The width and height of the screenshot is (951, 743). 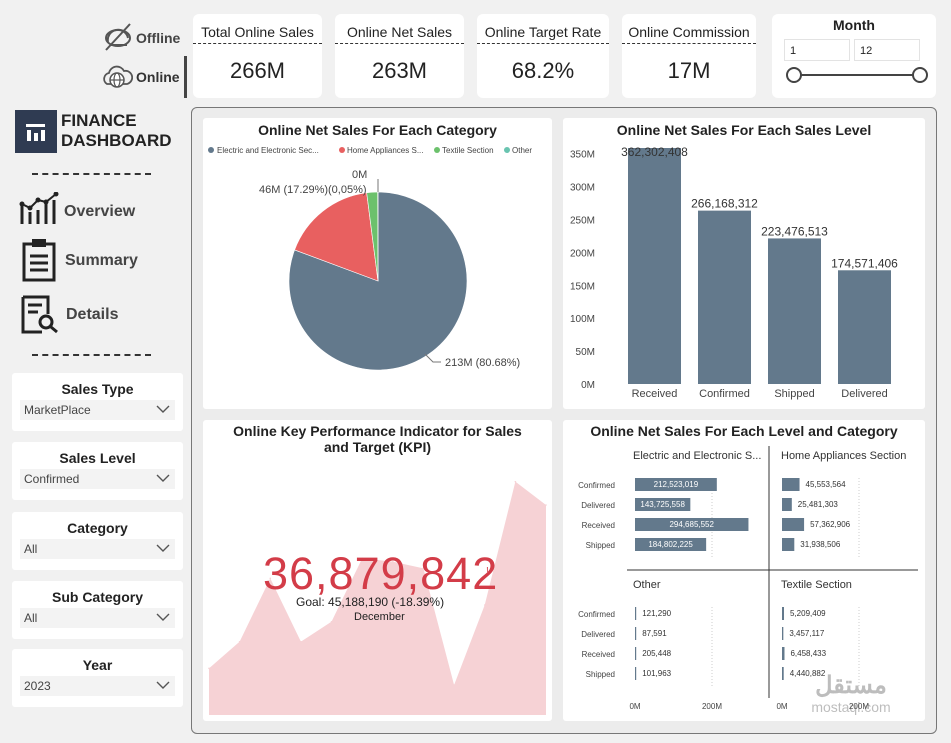 What do you see at coordinates (808, 673) in the screenshot?
I see `matrix-bar-label: 4,440,882` at bounding box center [808, 673].